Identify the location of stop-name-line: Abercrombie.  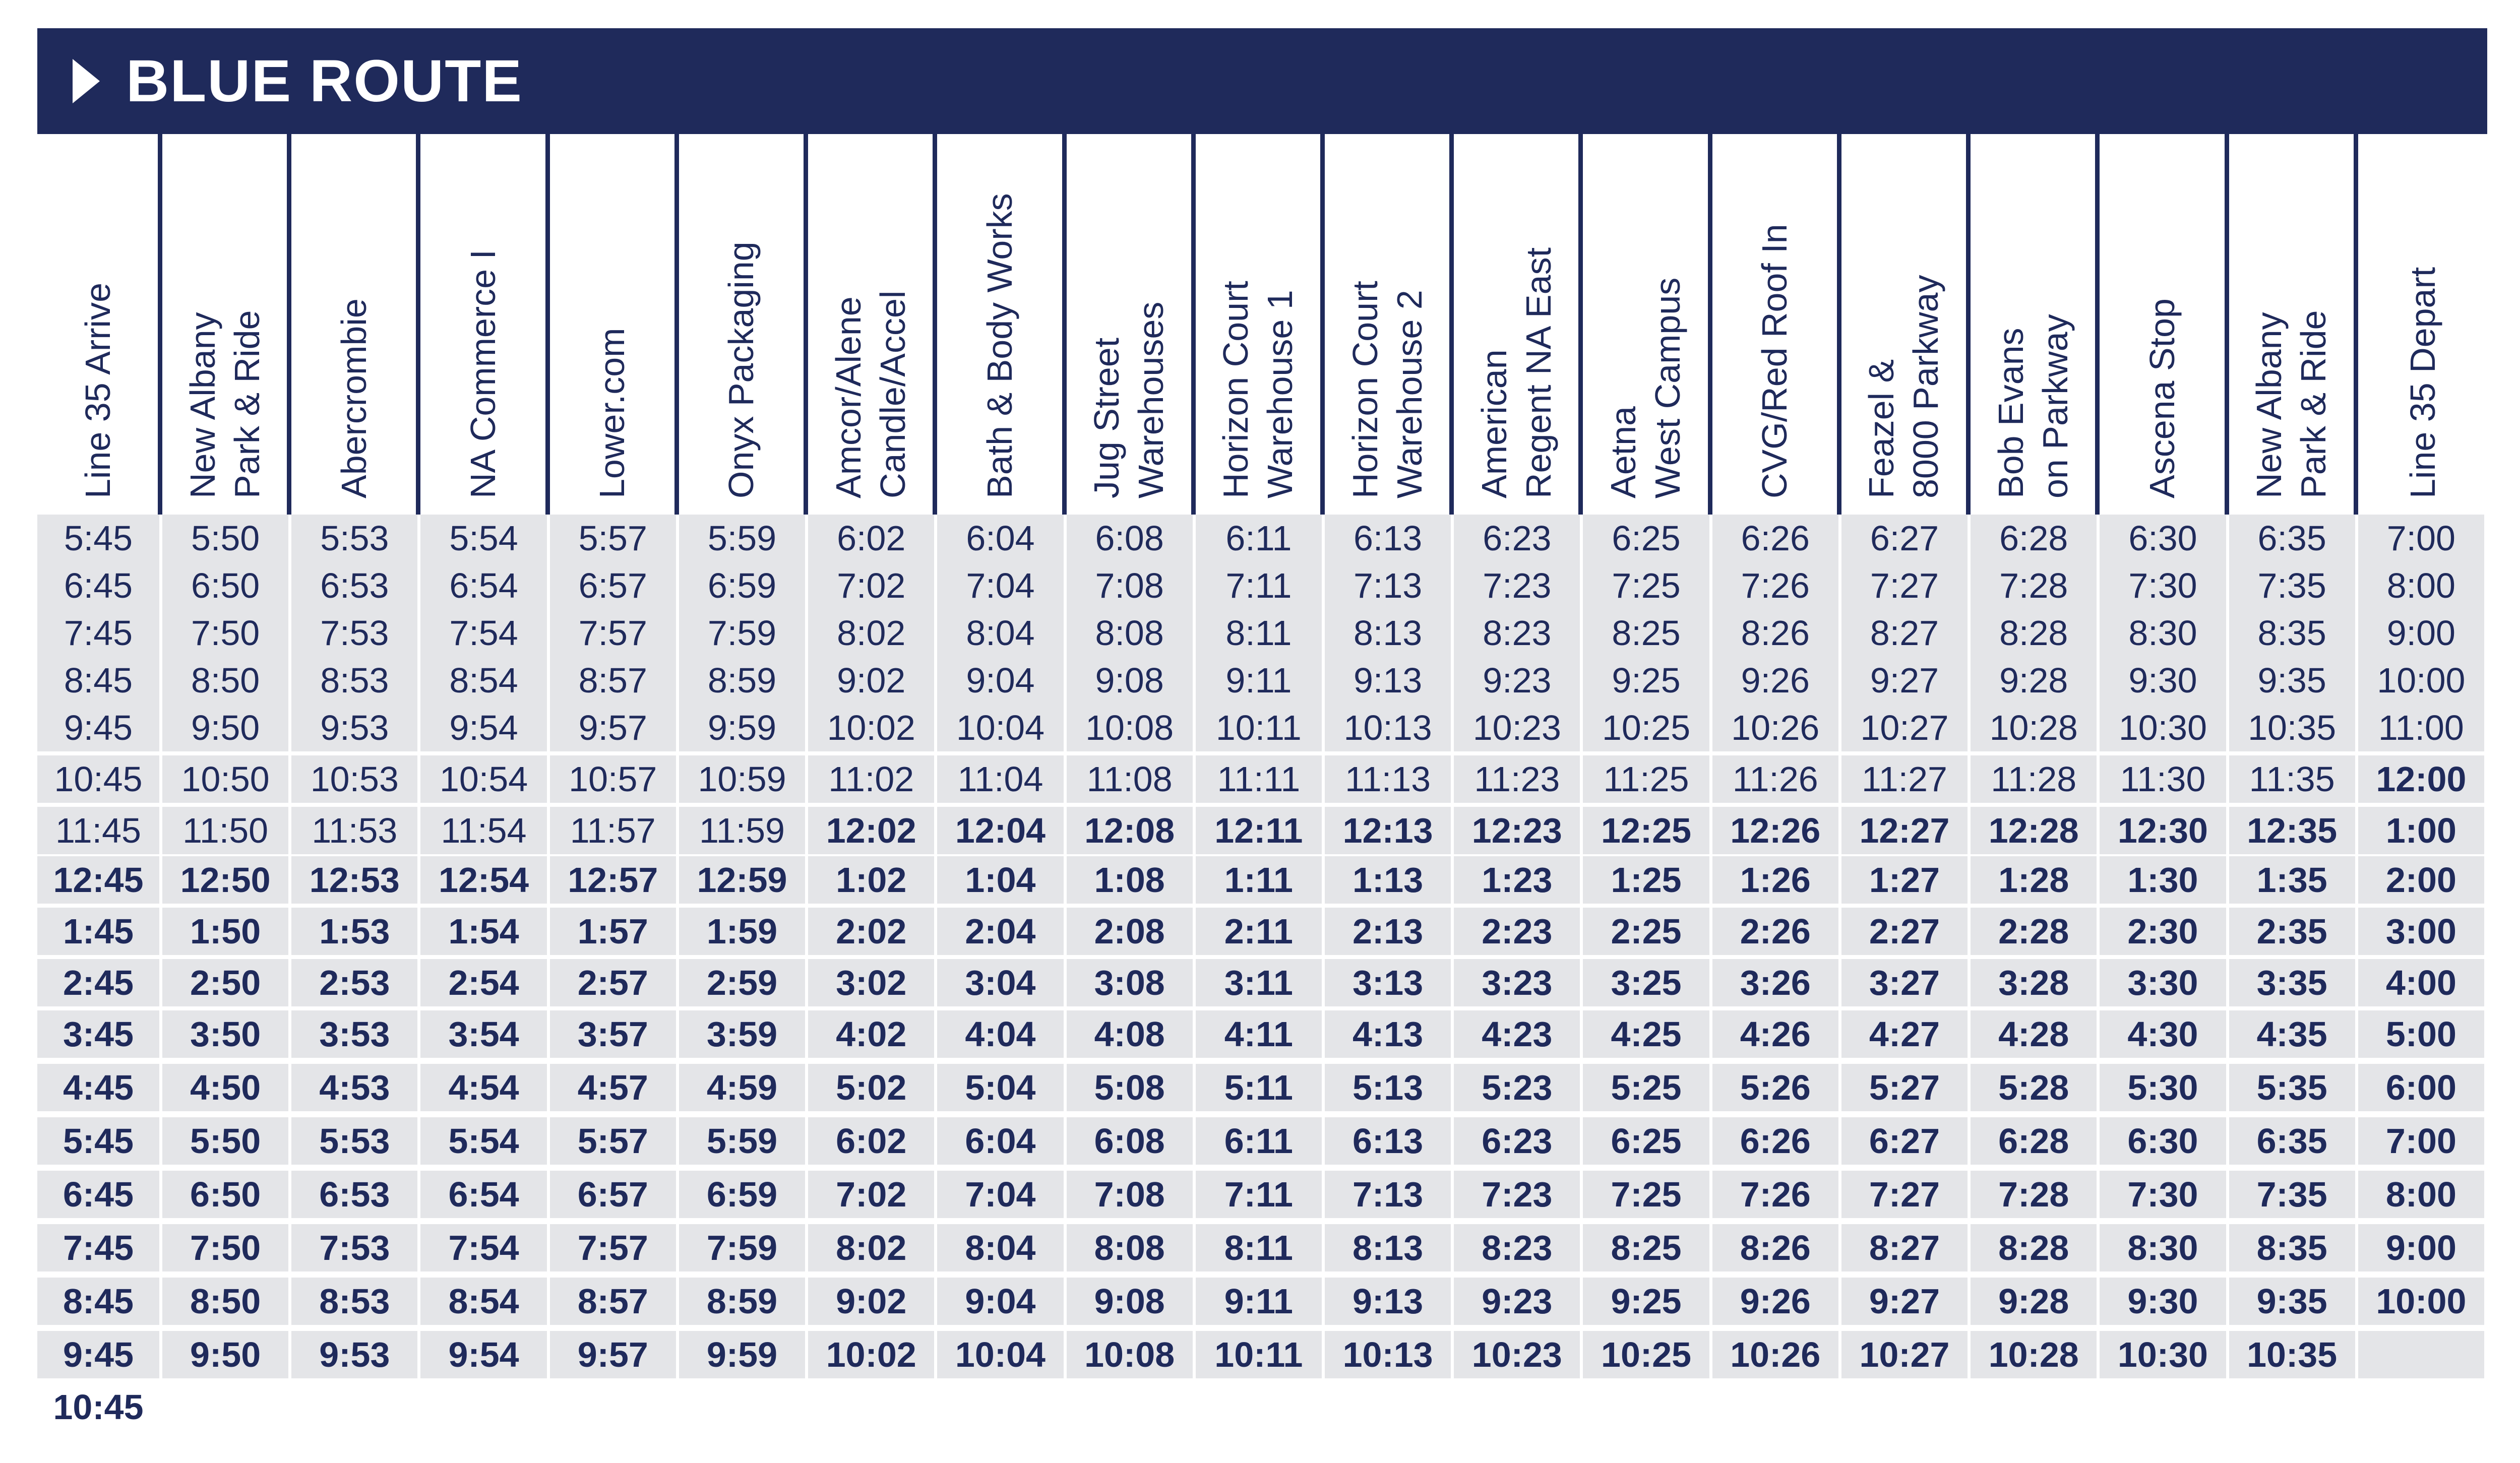
(354, 398).